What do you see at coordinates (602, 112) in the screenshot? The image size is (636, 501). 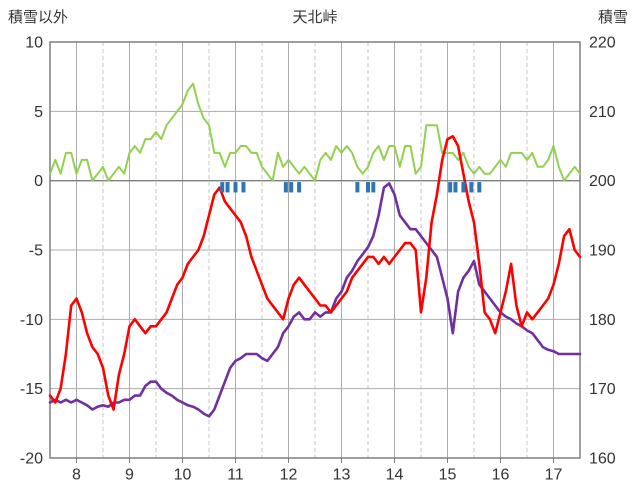 I see `right-tick-label: 210` at bounding box center [602, 112].